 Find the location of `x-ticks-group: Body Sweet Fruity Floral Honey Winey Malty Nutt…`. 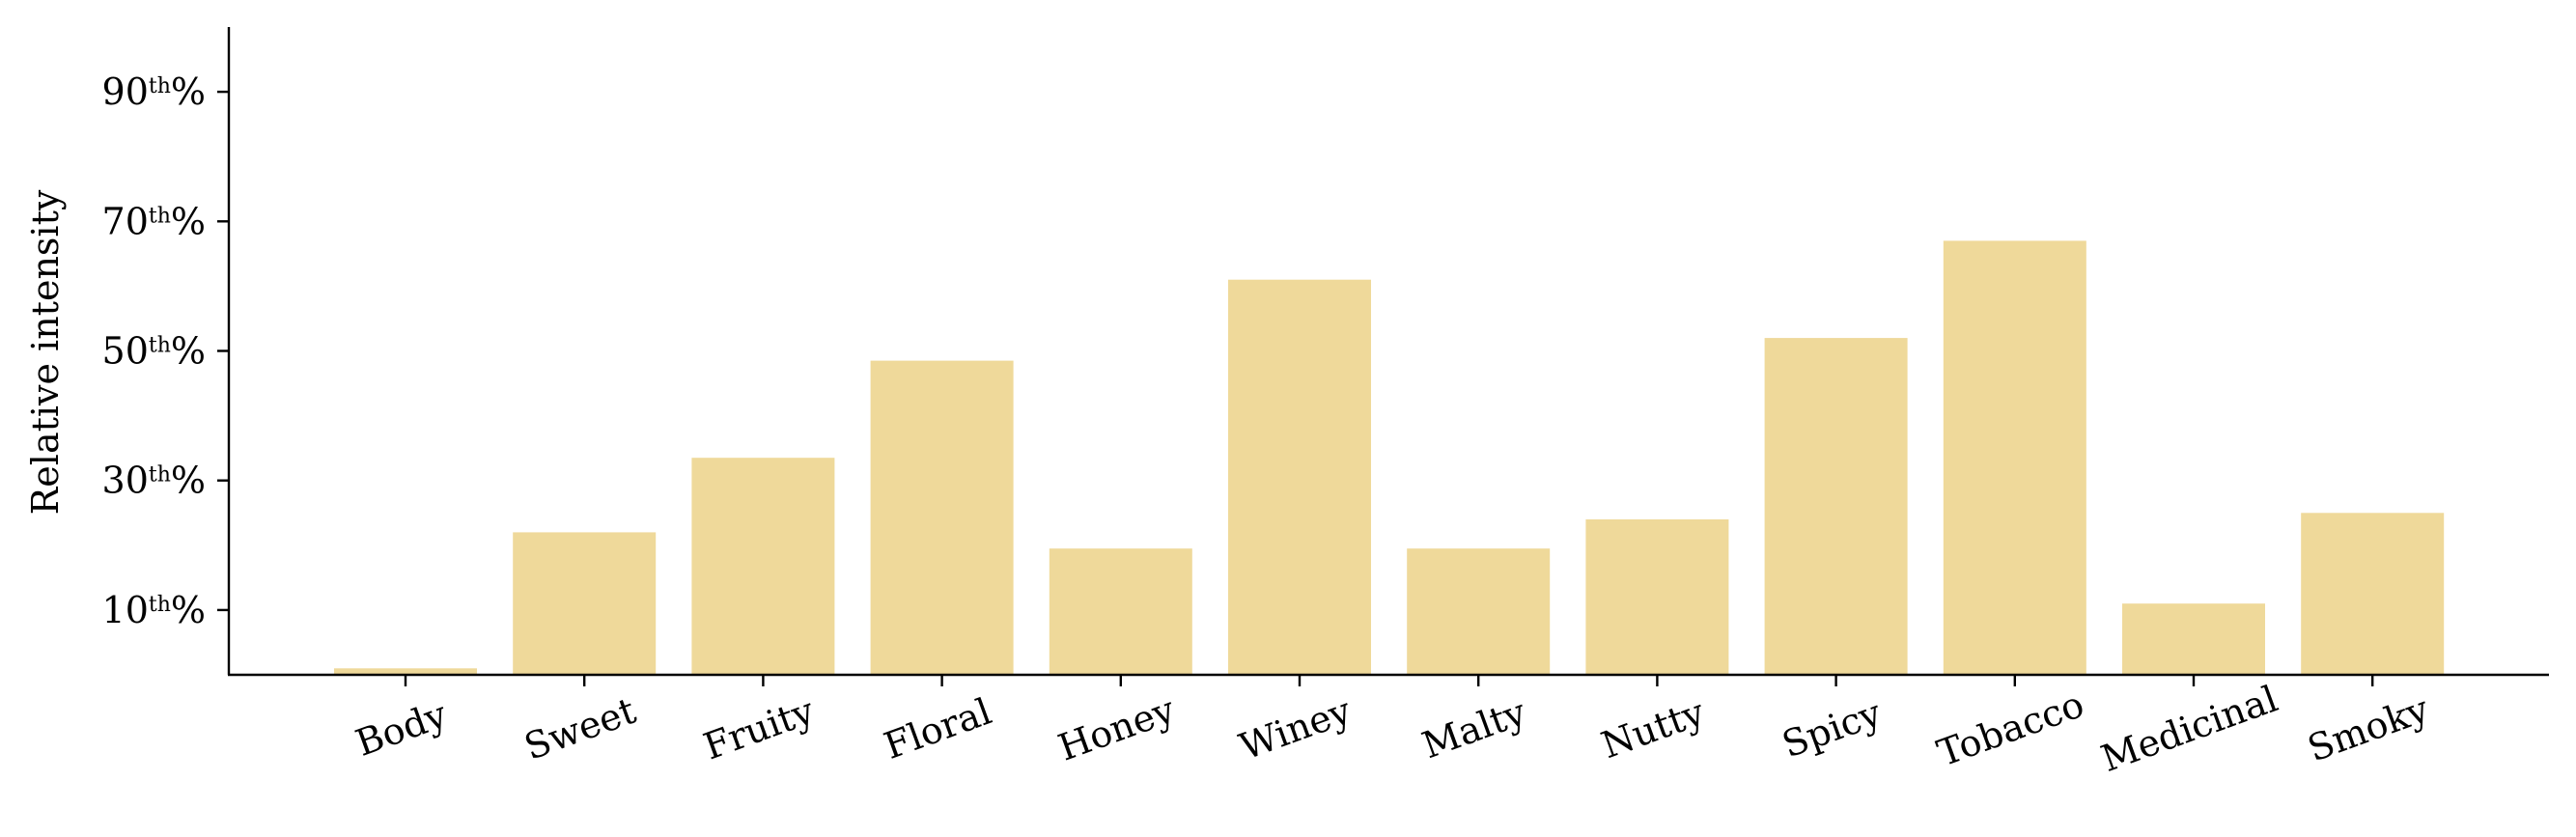

x-ticks-group: Body Sweet Fruity Floral Honey Winey Malty Nutt… is located at coordinates (1392, 727).